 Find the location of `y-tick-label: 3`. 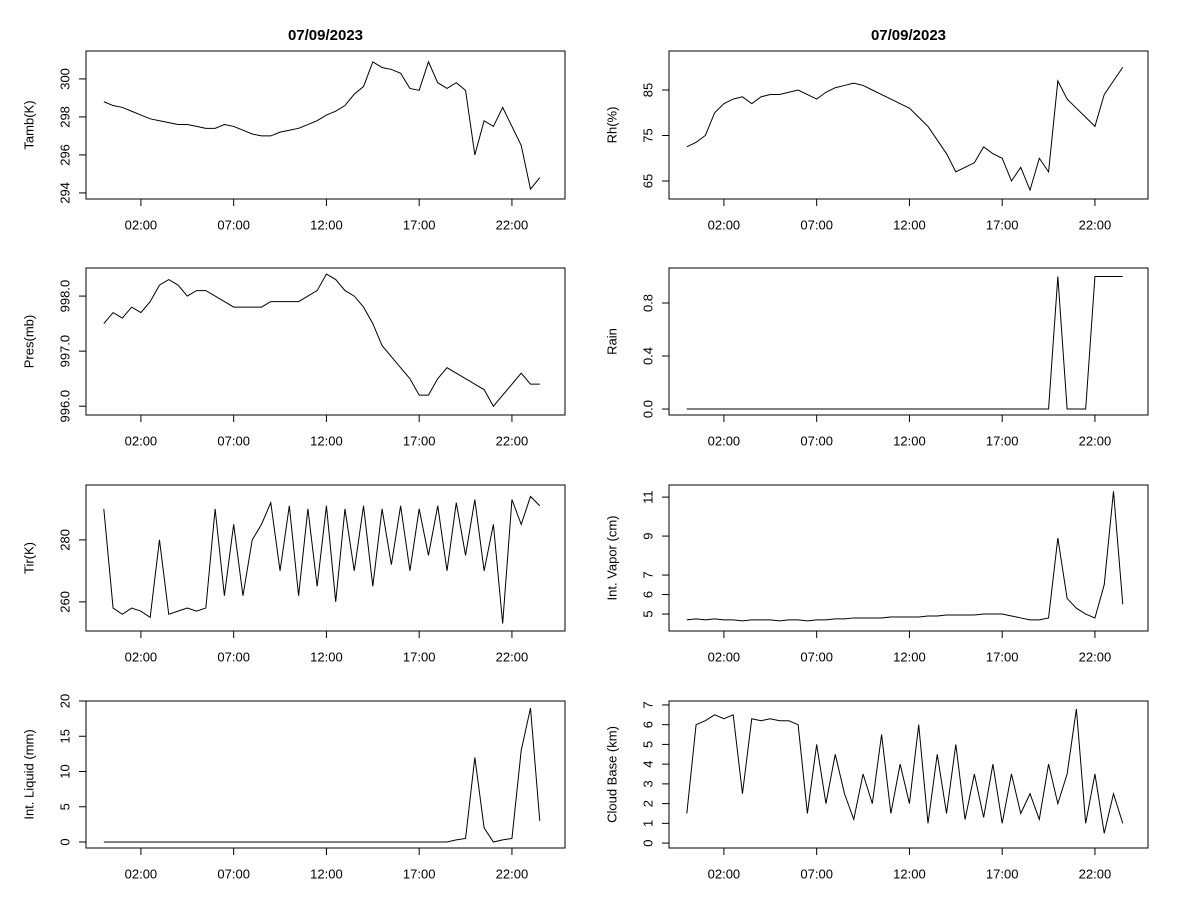

y-tick-label: 3 is located at coordinates (647, 783).